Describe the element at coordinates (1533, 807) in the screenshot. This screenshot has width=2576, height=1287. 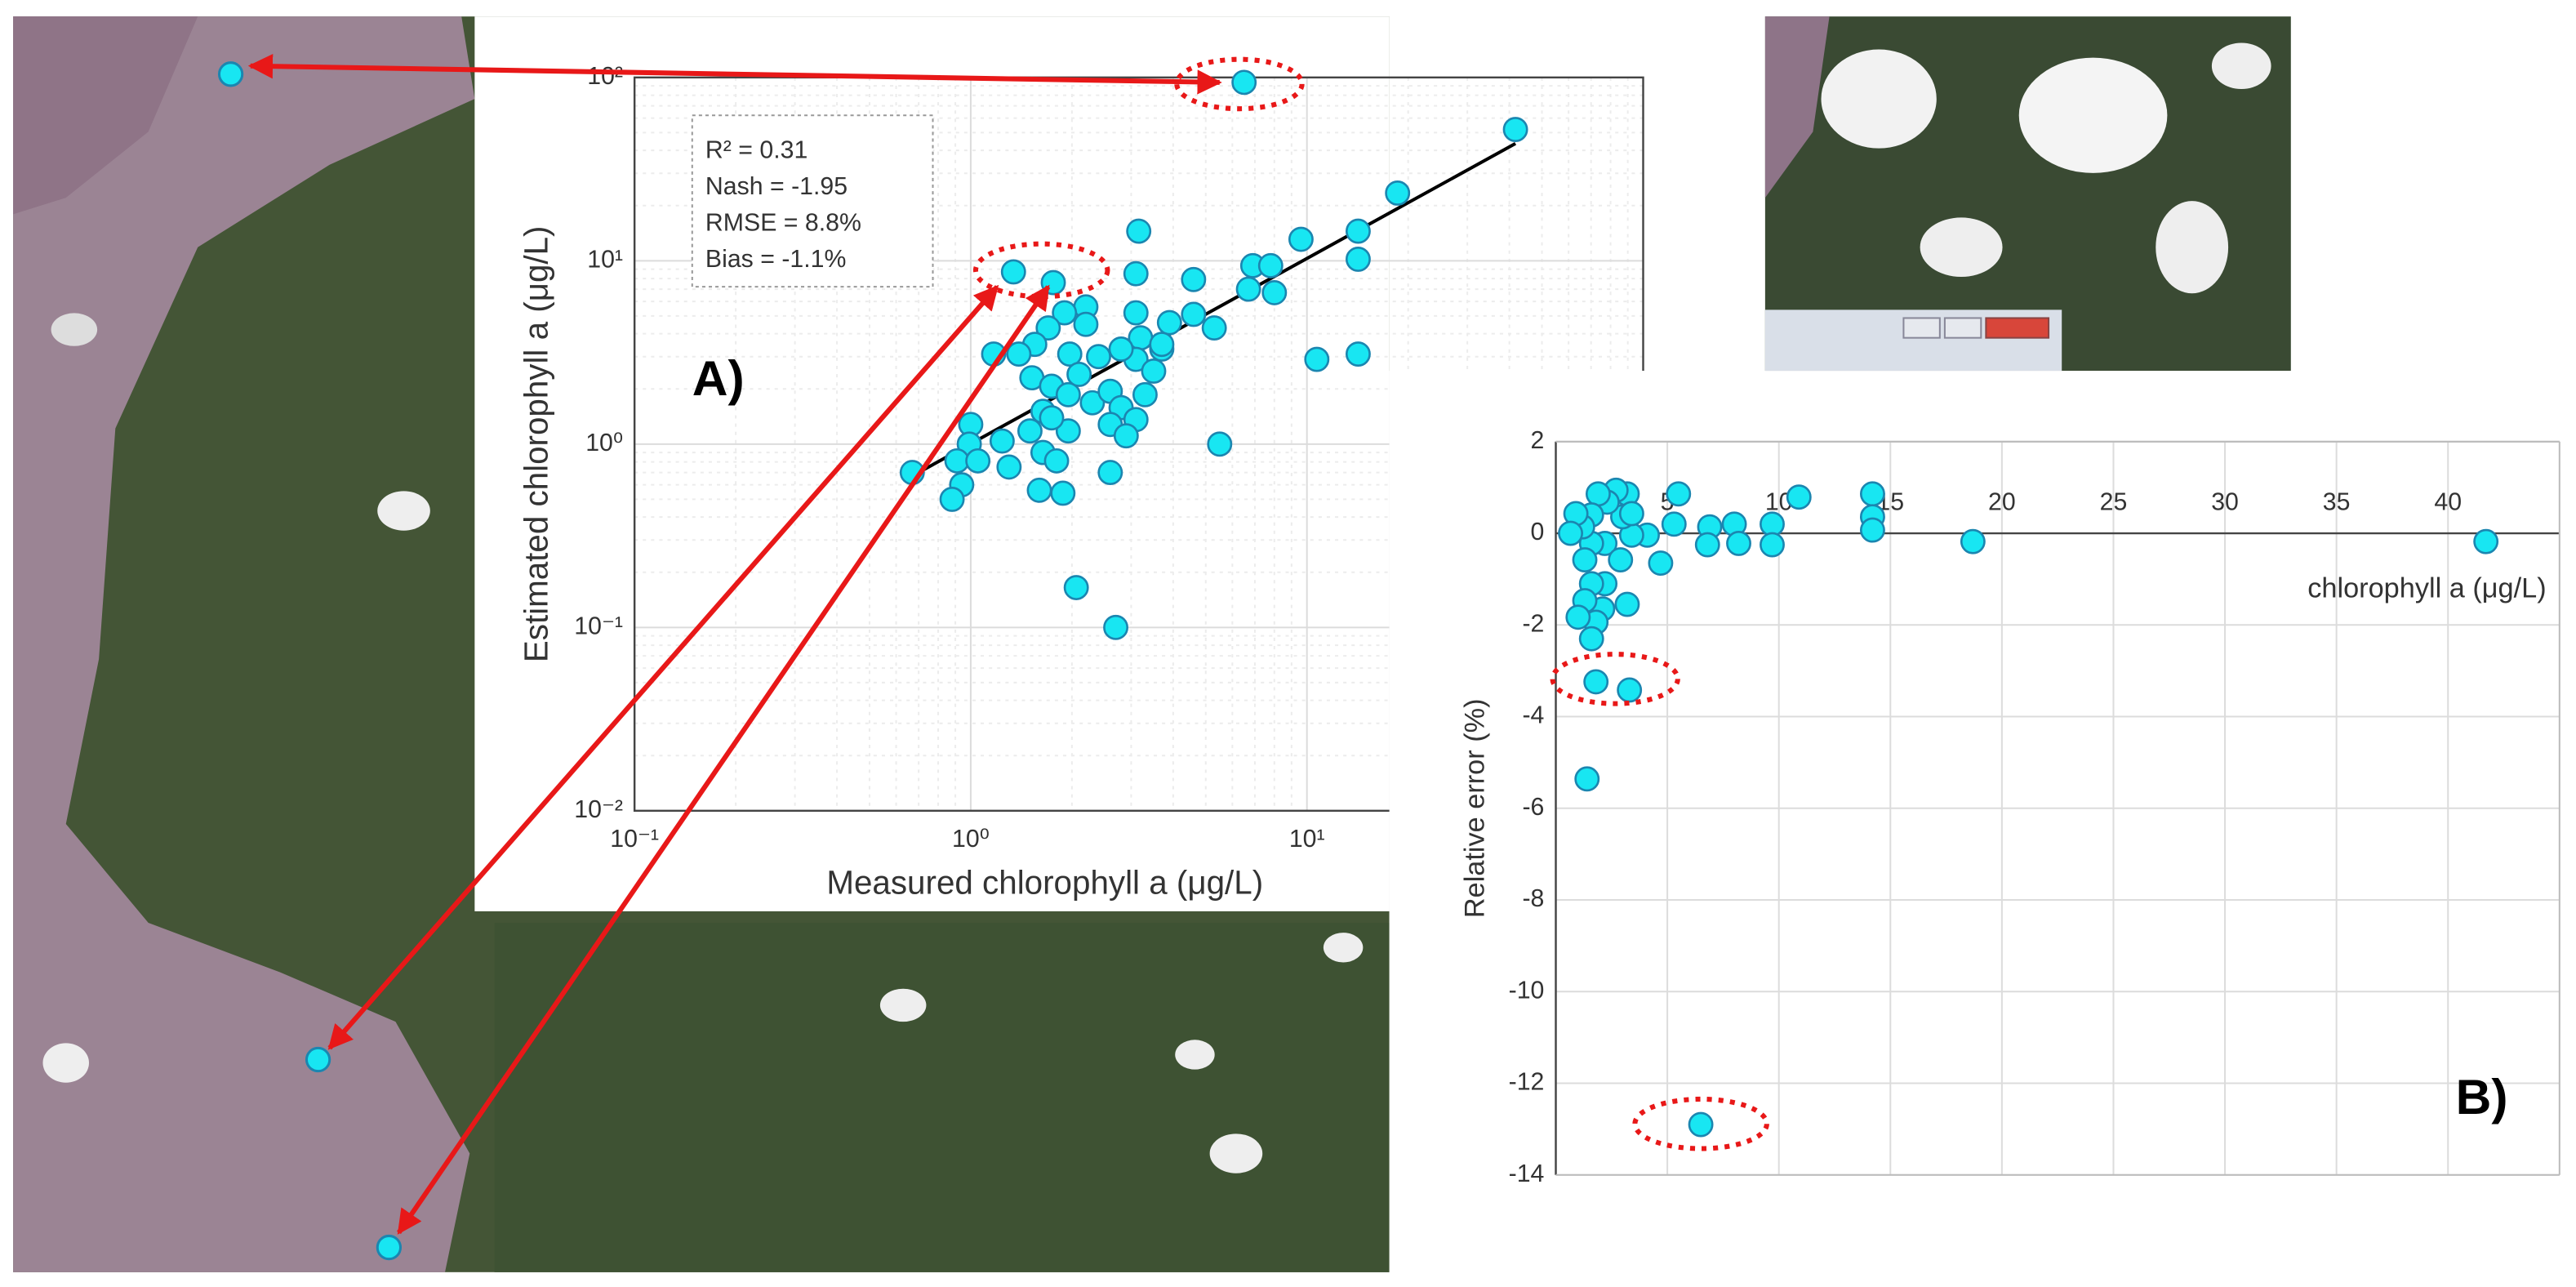
I see `y-tick-label: -6` at that location.